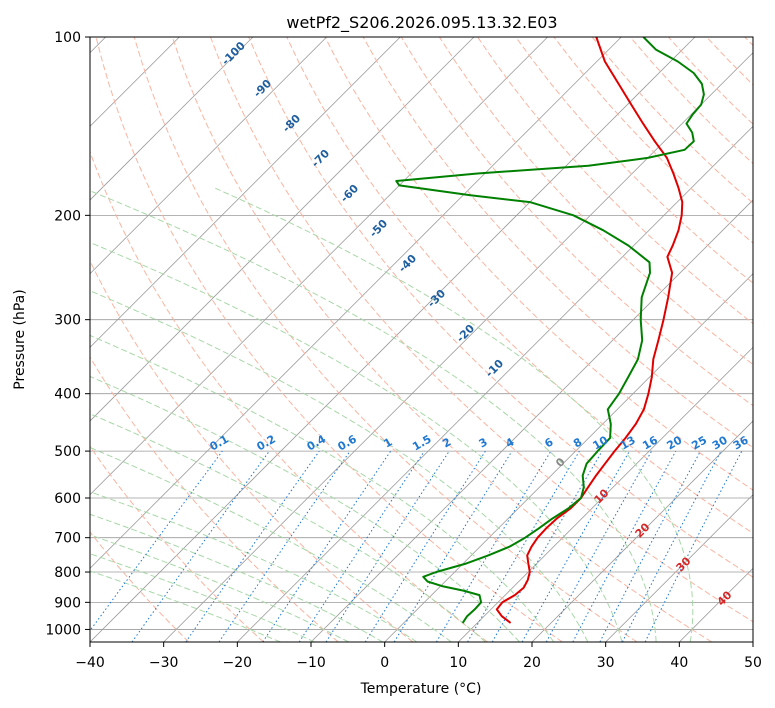 The image size is (775, 708). I want to click on y-axis-label: Pressure (hPa), so click(20, 339).